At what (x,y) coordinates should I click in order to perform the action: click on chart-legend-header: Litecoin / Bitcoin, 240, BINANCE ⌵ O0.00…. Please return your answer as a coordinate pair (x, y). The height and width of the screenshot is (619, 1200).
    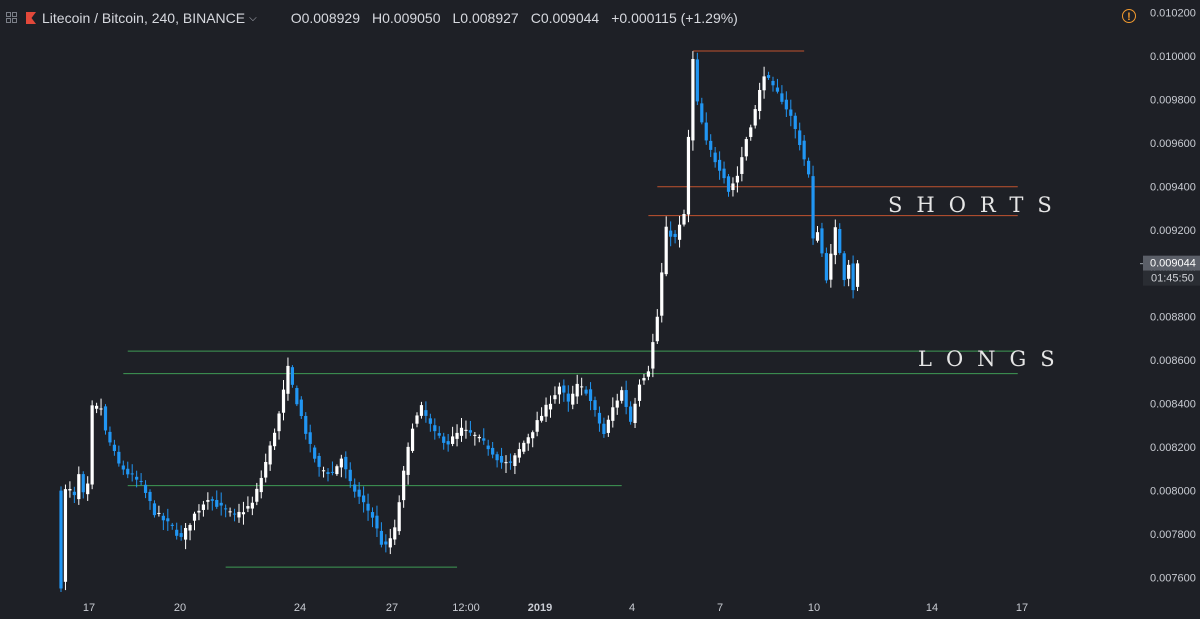
    Looking at the image, I should click on (378, 18).